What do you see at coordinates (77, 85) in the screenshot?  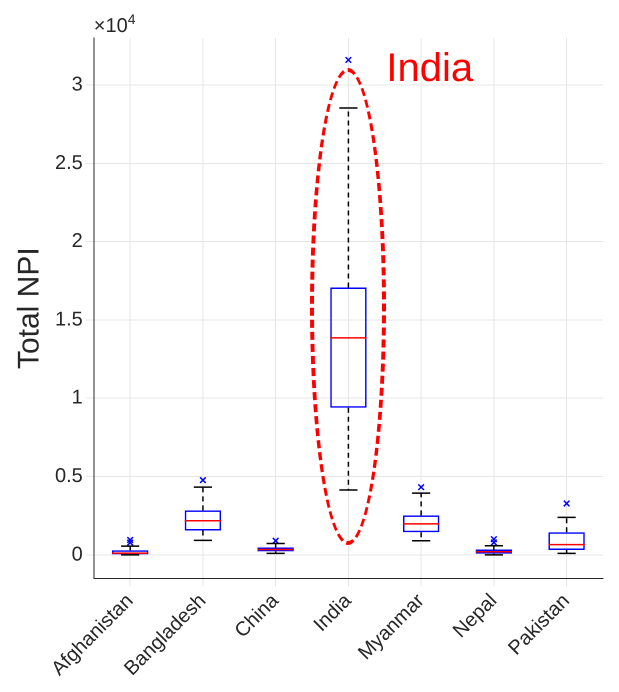 I see `y-tick-label: 3` at bounding box center [77, 85].